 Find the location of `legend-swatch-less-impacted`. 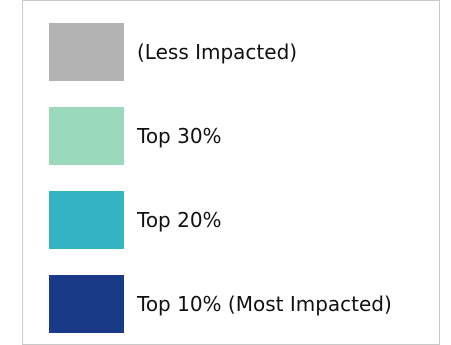

legend-swatch-less-impacted is located at coordinates (86, 52).